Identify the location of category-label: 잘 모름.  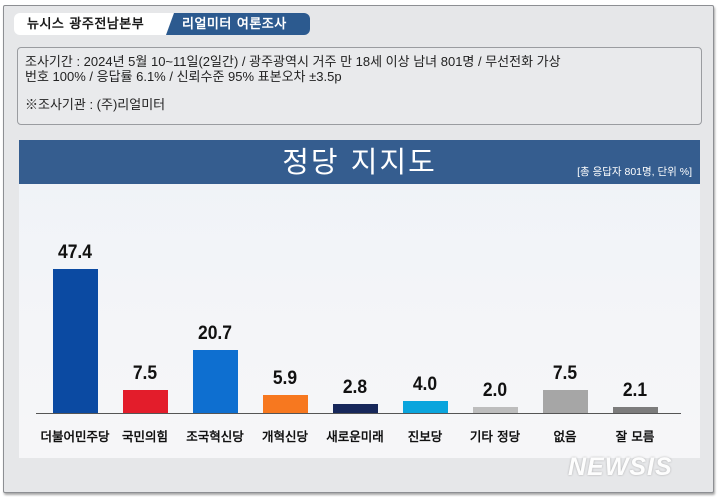
(635, 436).